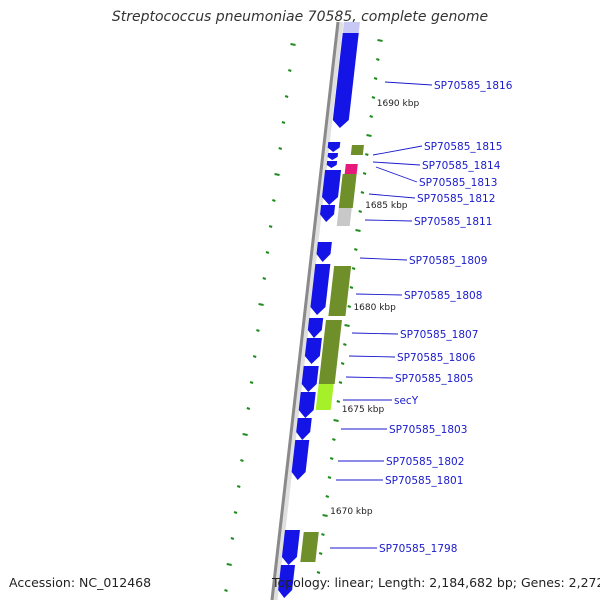 This screenshot has width=600, height=600. What do you see at coordinates (374, 308) in the screenshot?
I see `kbp-label: 1680 kbp` at bounding box center [374, 308].